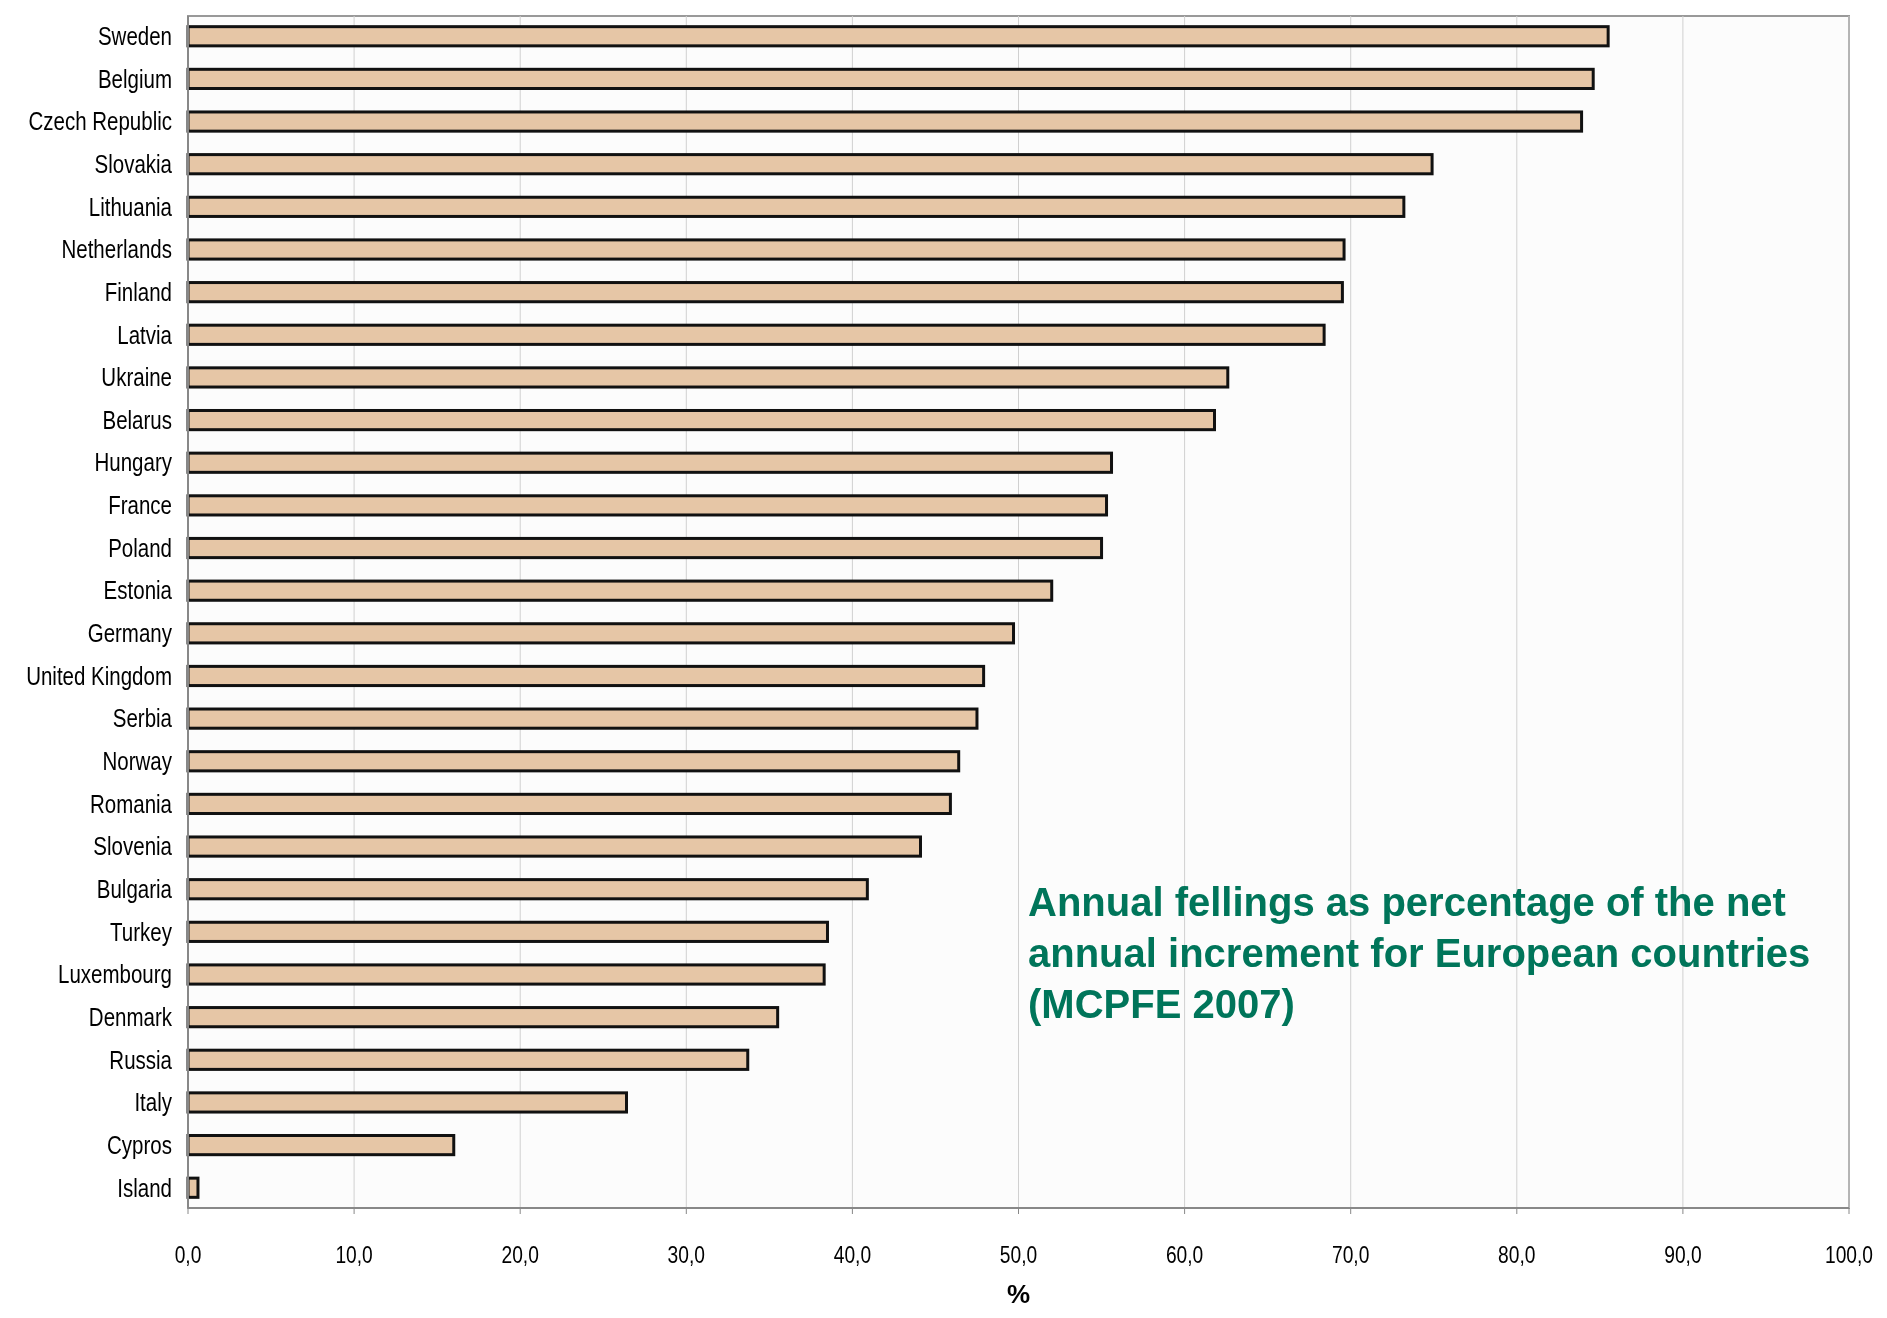  What do you see at coordinates (136, 377) in the screenshot?
I see `y-tick-label: Ukraine` at bounding box center [136, 377].